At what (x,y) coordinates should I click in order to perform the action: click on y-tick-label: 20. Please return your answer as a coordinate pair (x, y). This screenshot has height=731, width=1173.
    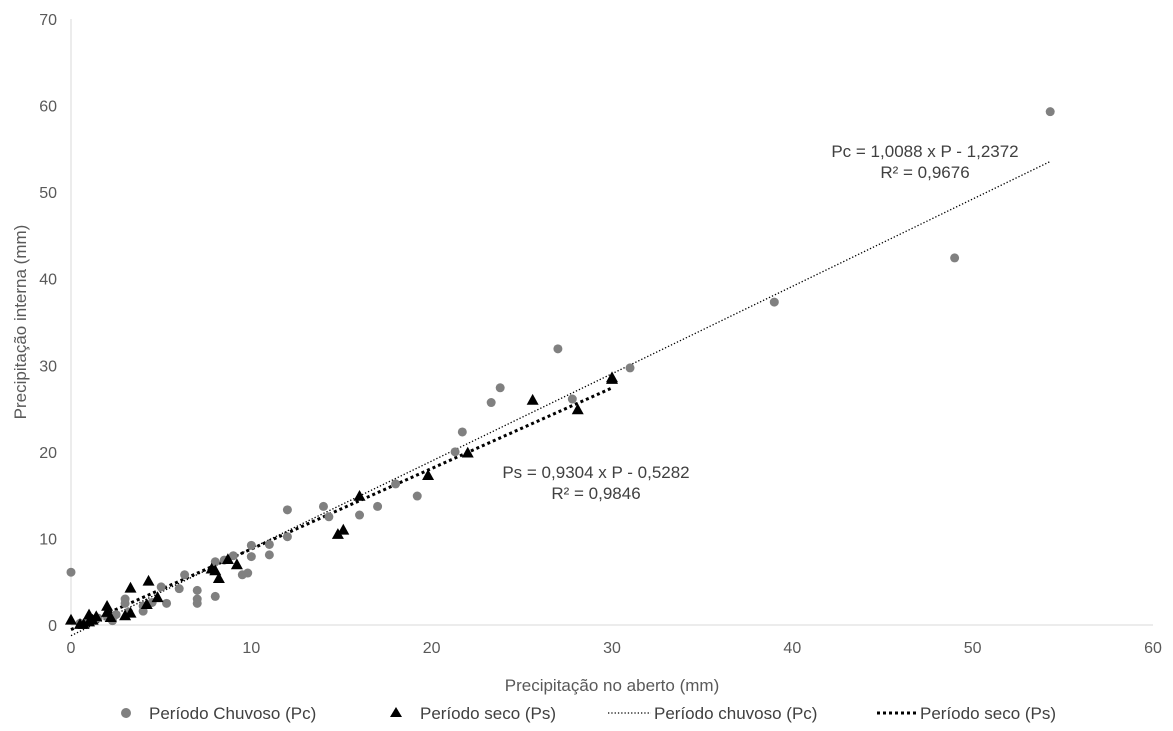
    Looking at the image, I should click on (48, 453).